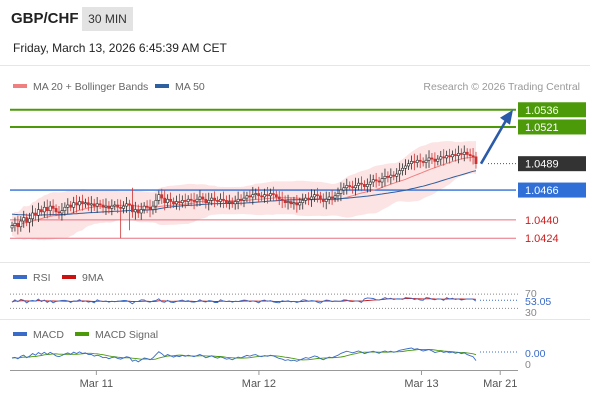 The image size is (590, 400). Describe the element at coordinates (500, 384) in the screenshot. I see `x-tick-label: Mar 21` at that location.